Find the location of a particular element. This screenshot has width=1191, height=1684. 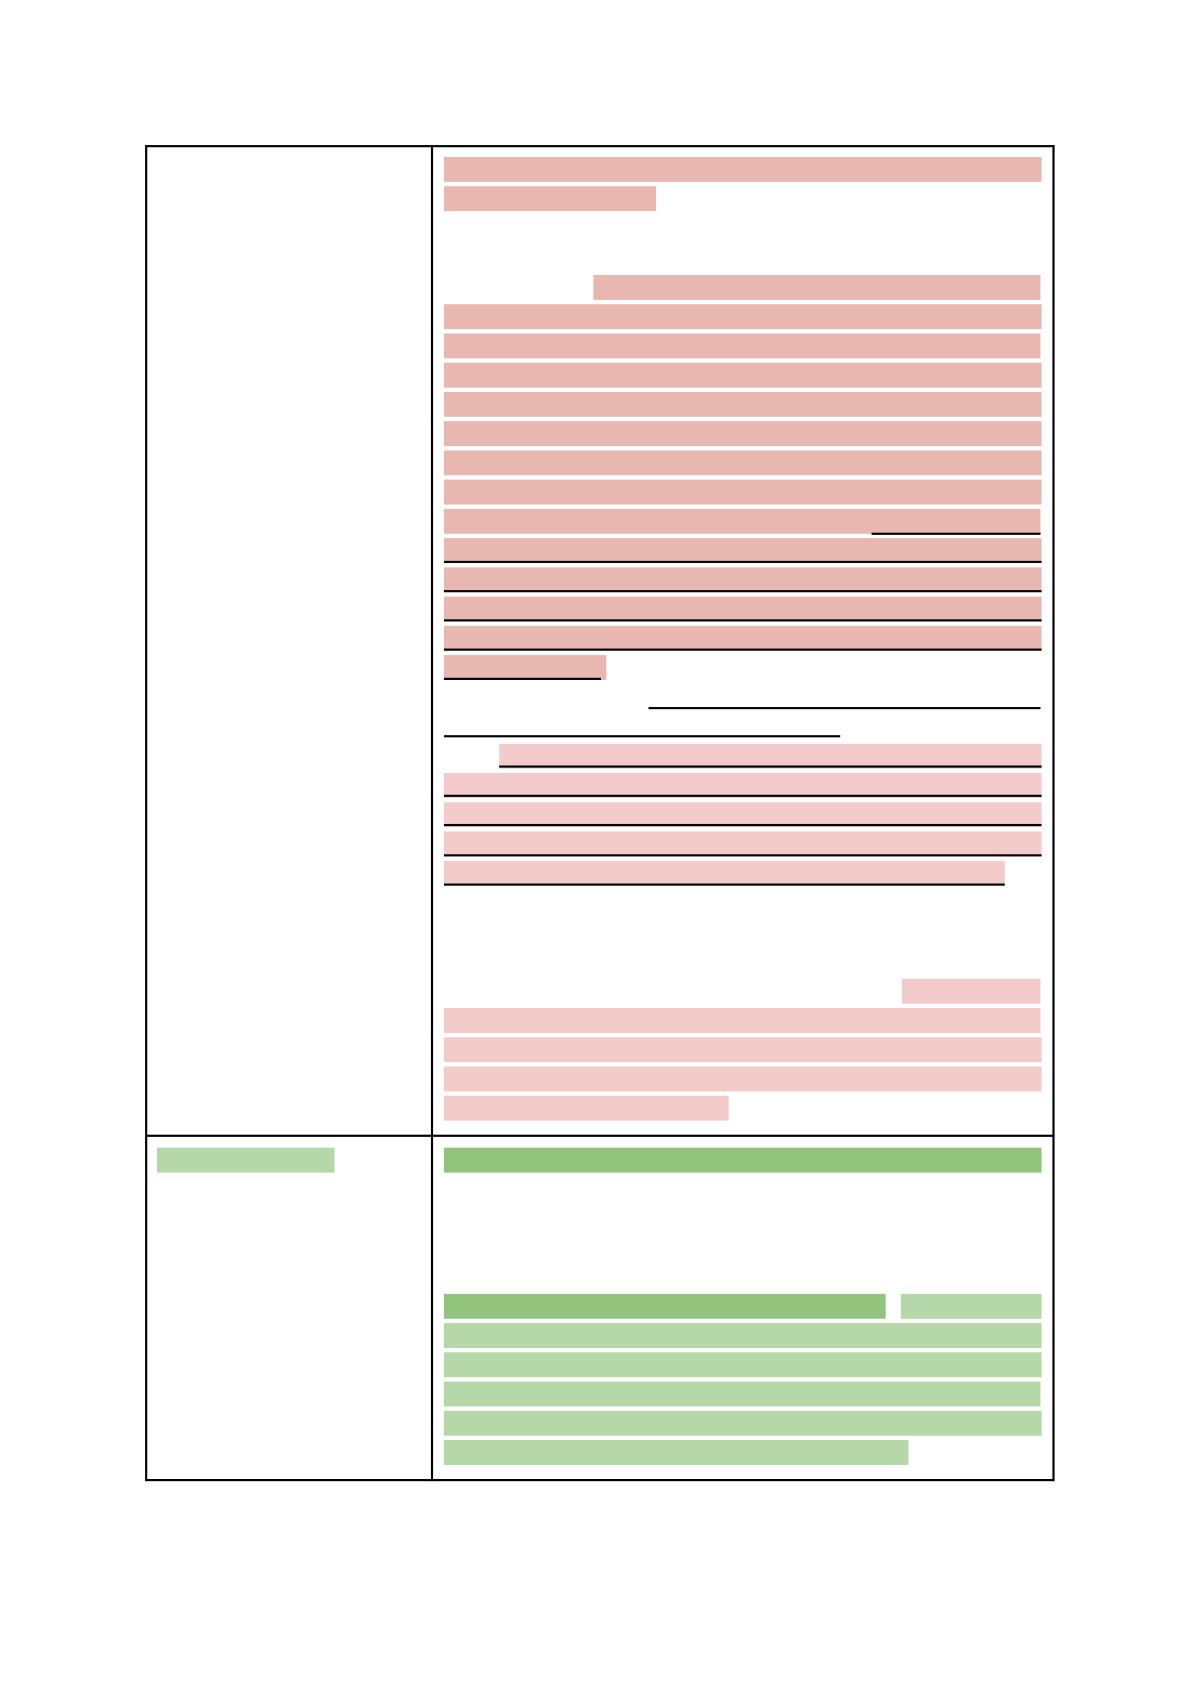

table-border-bottom is located at coordinates (600, 1480).